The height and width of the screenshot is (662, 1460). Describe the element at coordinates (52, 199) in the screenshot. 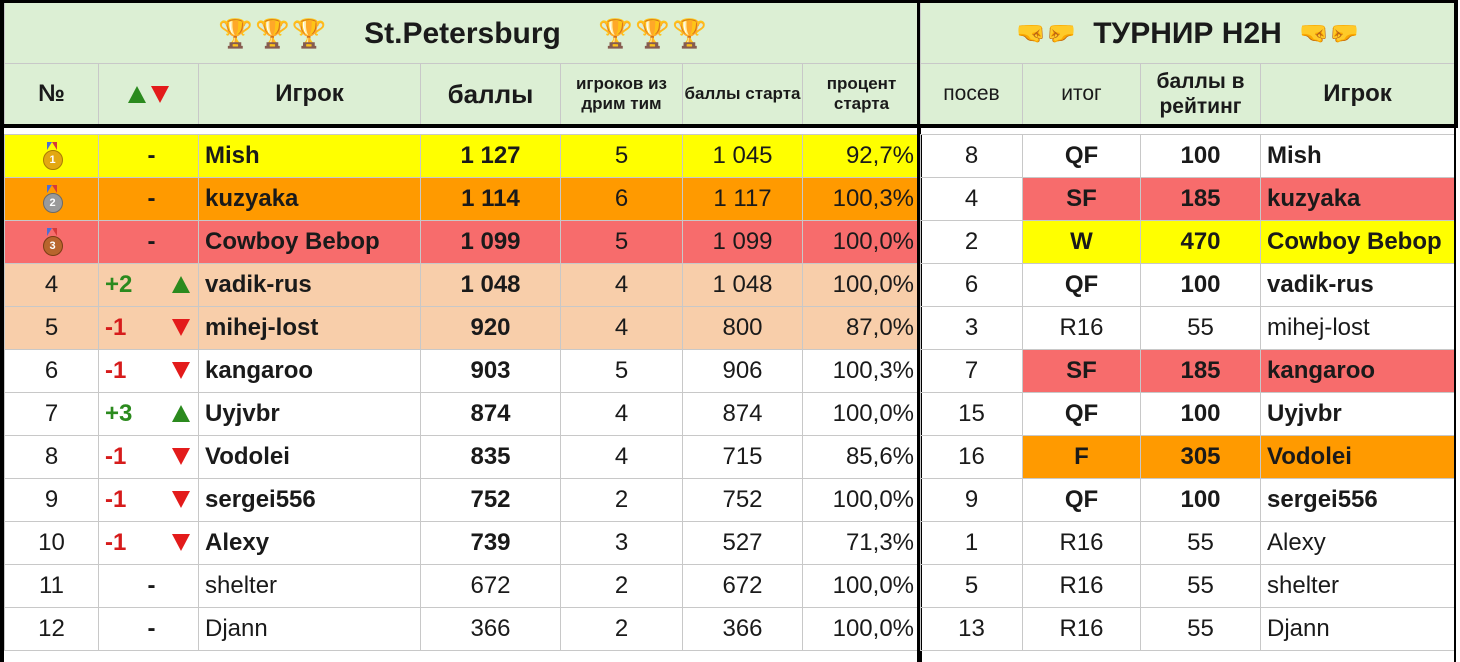

I see `silver-medal-icon: 2` at that location.